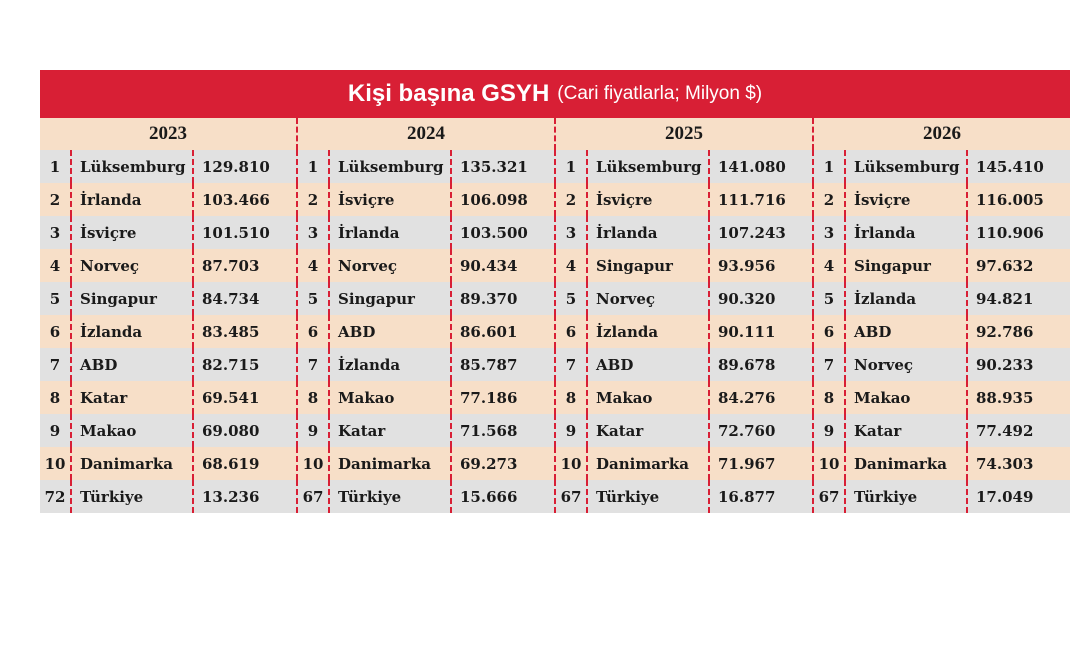 This screenshot has height=653, width=1076. Describe the element at coordinates (660, 93) in the screenshot. I see `title-subtitle: (Cari fiyatlarla; Milyon $)` at that location.